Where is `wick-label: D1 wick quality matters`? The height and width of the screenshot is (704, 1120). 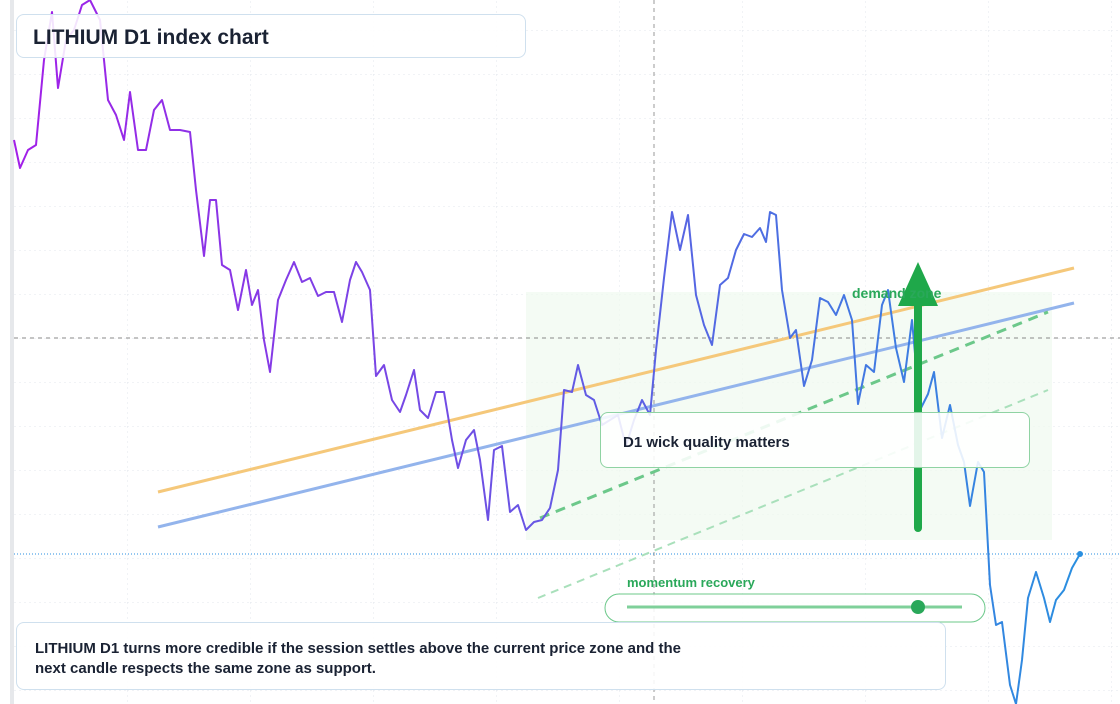
wick-label: D1 wick quality matters is located at coordinates (706, 442).